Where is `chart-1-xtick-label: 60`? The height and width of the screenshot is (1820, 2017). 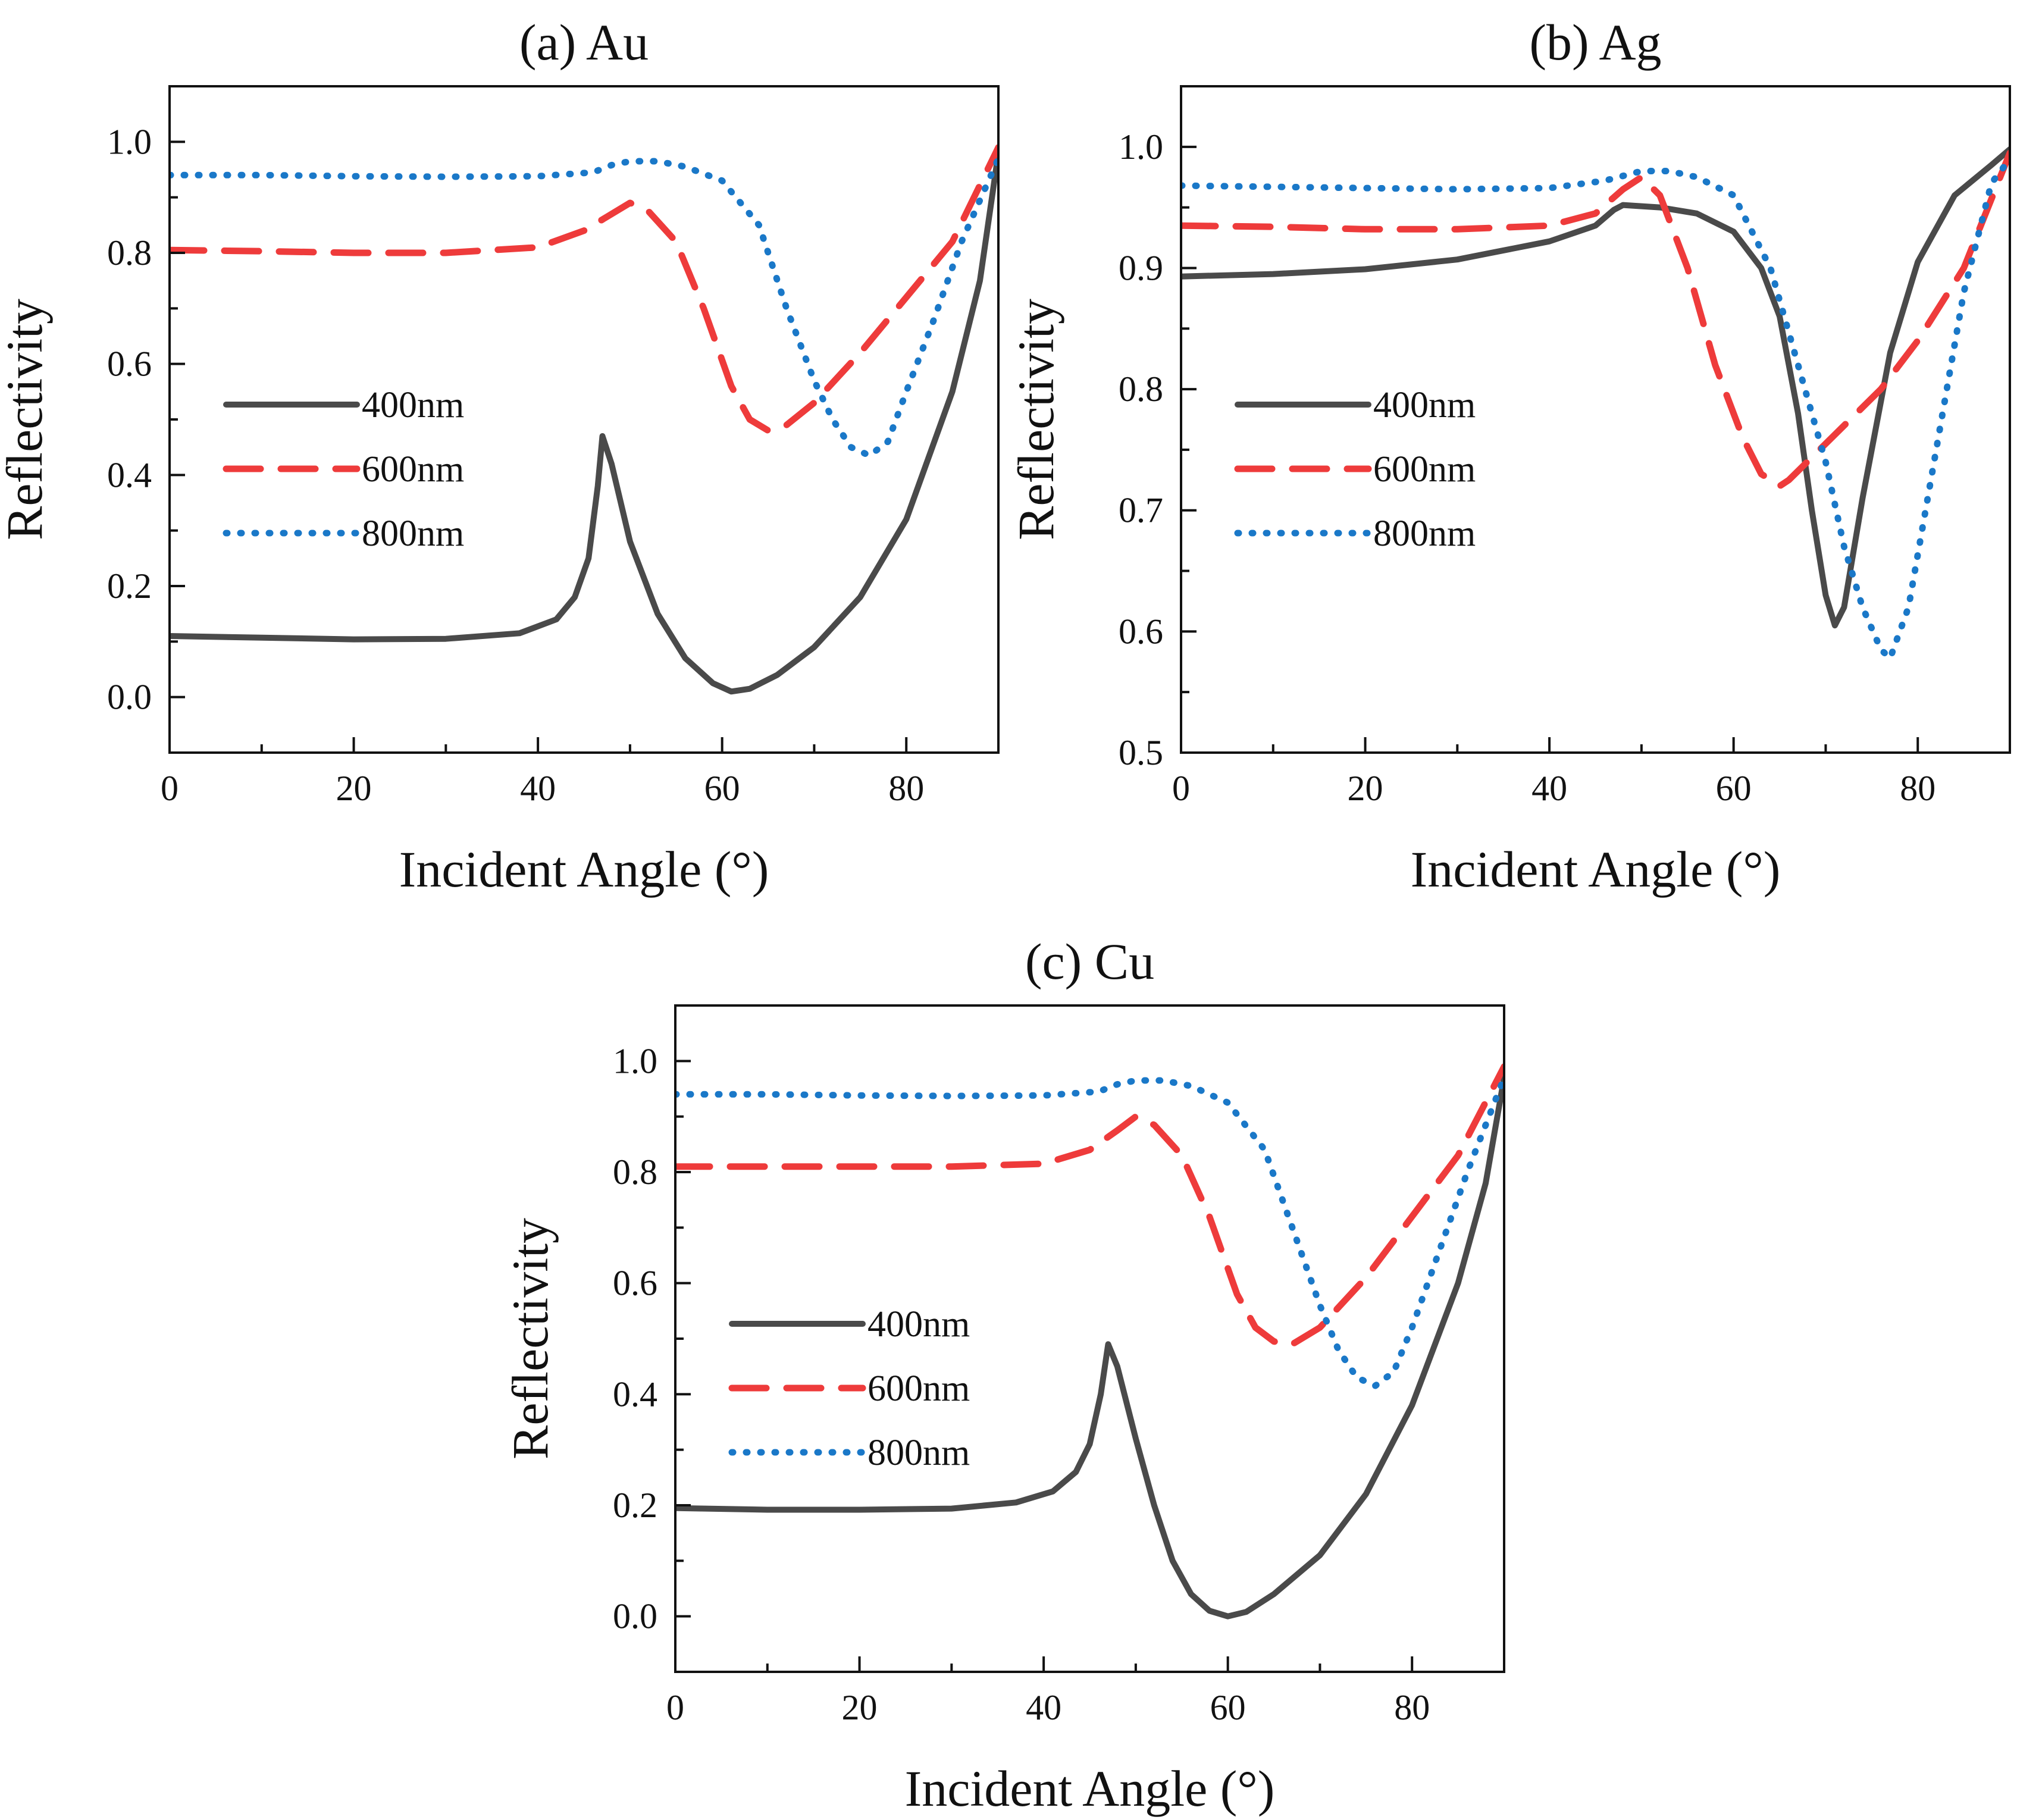 chart-1-xtick-label: 60 is located at coordinates (722, 788).